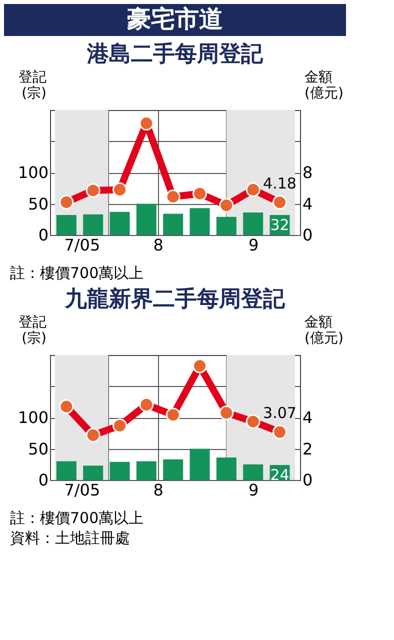  What do you see at coordinates (307, 172) in the screenshot?
I see `y2-tick-label: 8` at bounding box center [307, 172].